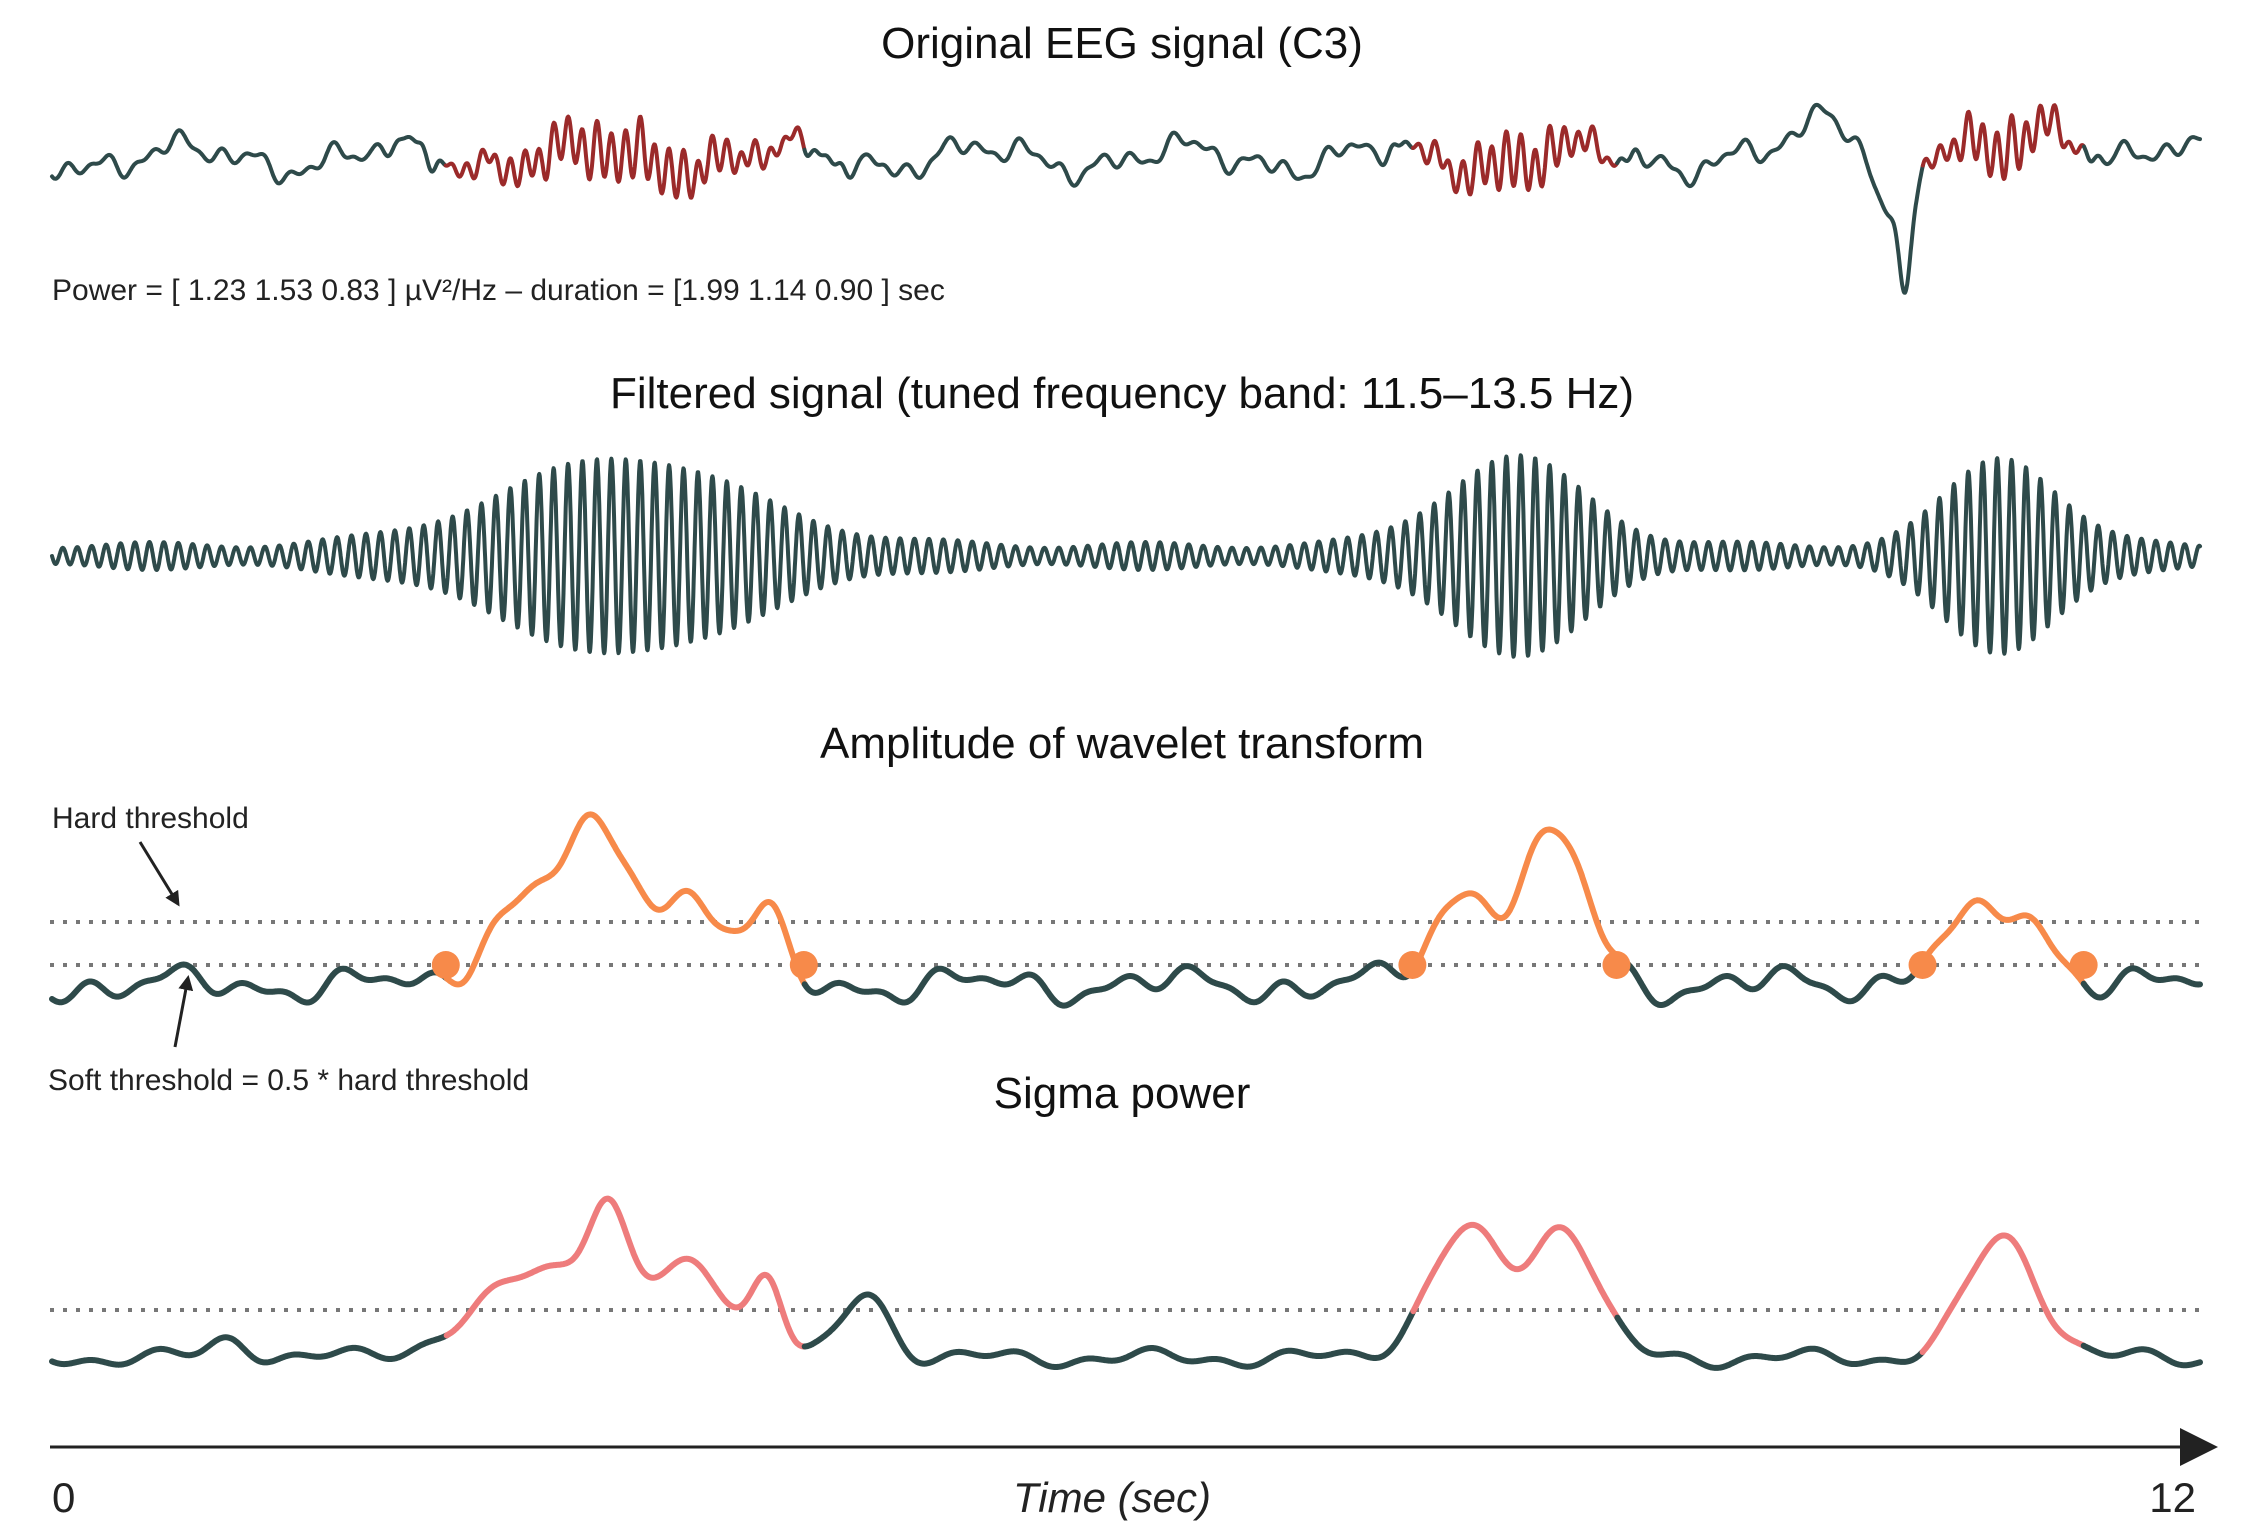 The width and height of the screenshot is (2244, 1536). What do you see at coordinates (2083, 965) in the screenshot?
I see `threshold-crossing-marker-2-end` at bounding box center [2083, 965].